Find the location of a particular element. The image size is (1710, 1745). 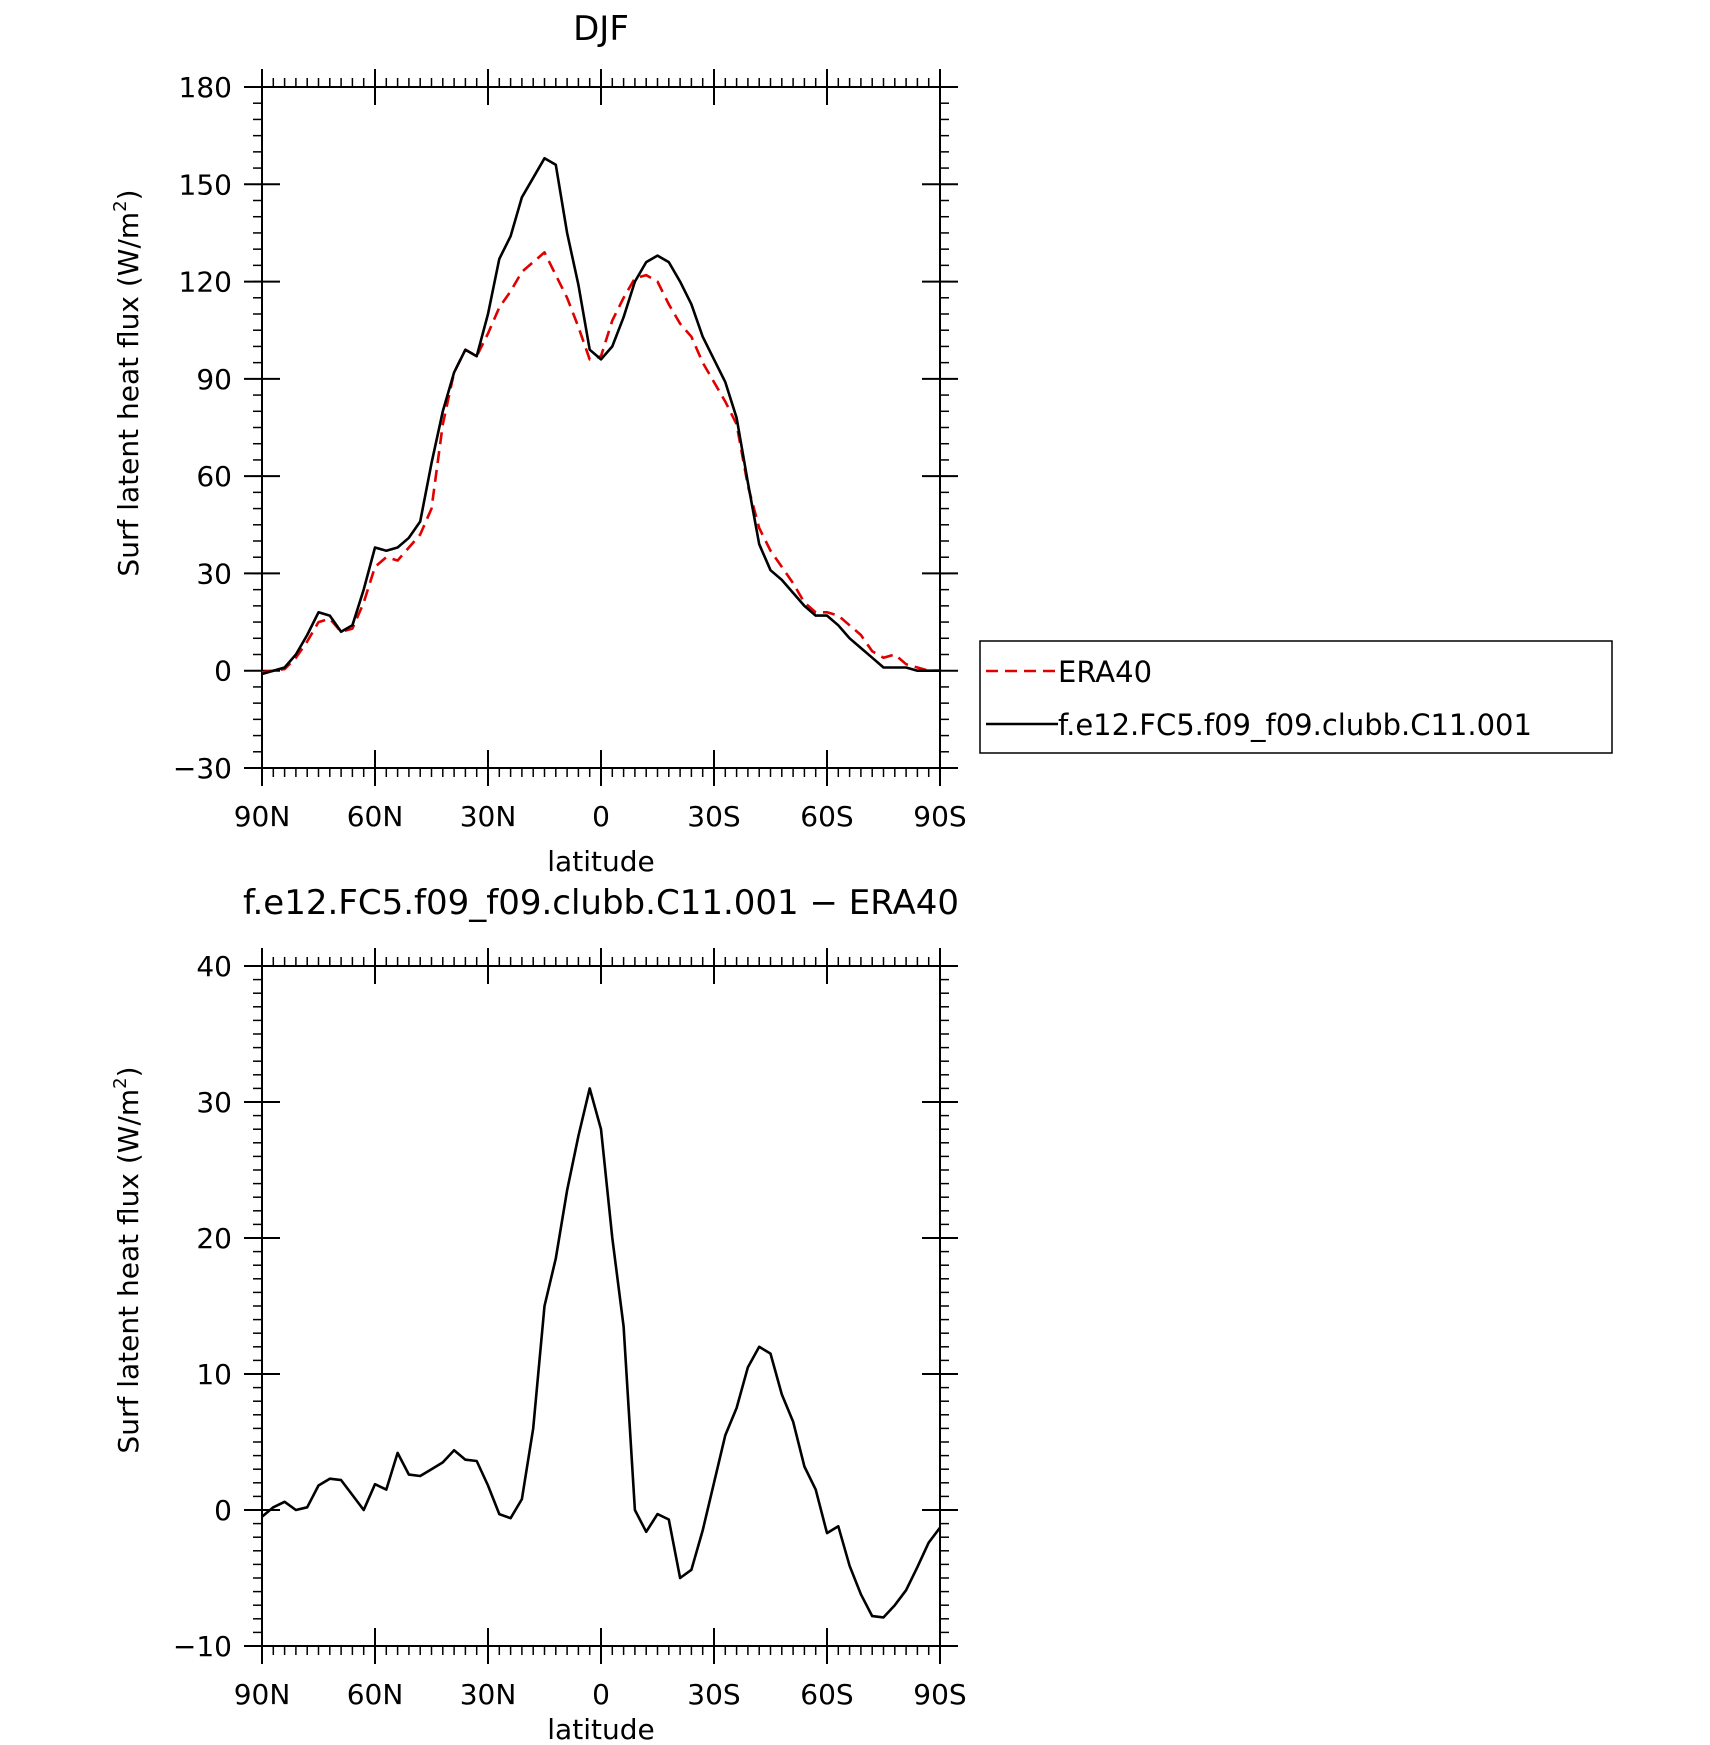

legend: ERA40 f.e12.FC5.f09_f09.clubb.C11.001 is located at coordinates (1296, 697).